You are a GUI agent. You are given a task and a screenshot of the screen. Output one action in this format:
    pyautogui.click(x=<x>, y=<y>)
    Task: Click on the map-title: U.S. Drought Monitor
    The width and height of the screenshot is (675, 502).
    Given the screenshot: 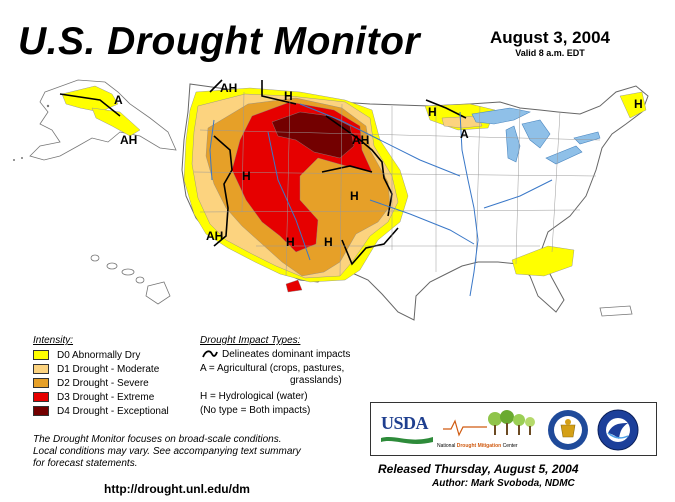 What is the action you would take?
    pyautogui.click(x=219, y=41)
    